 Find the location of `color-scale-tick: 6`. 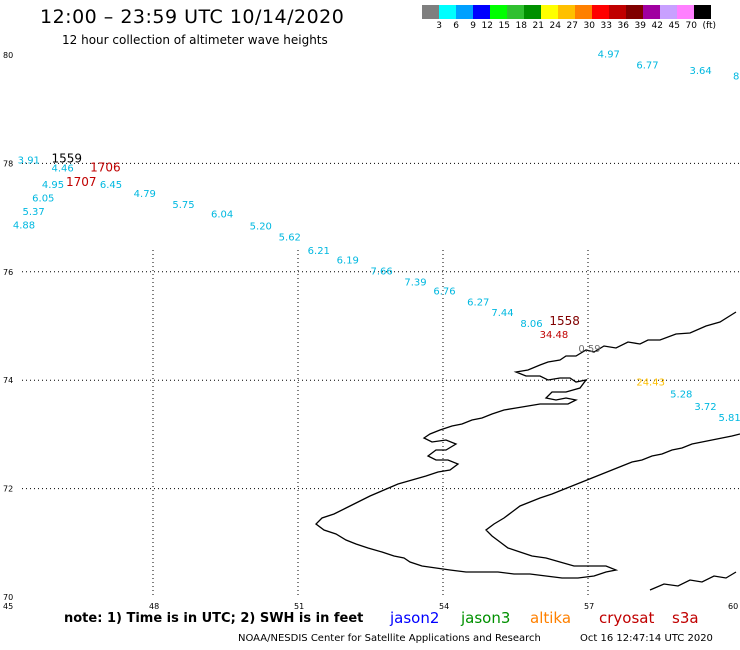

color-scale-tick: 6 is located at coordinates (456, 26).